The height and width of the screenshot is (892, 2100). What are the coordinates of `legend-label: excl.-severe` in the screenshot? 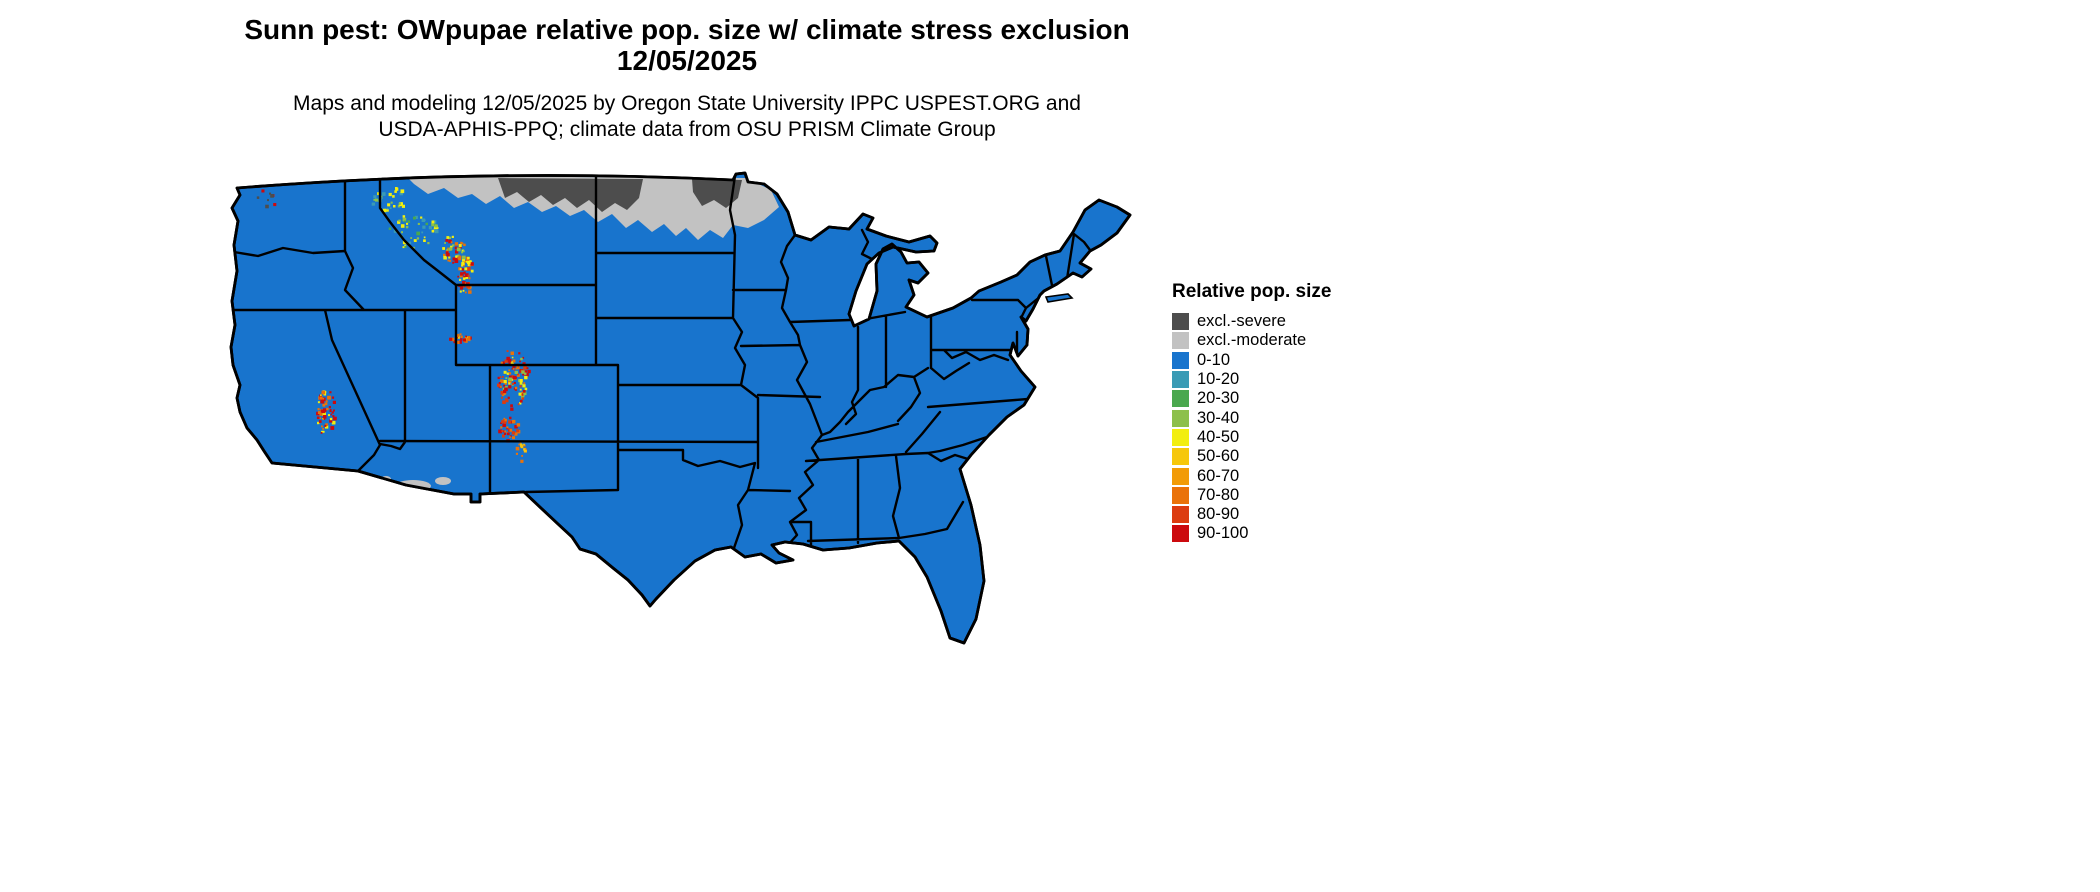 It's located at (1241, 321).